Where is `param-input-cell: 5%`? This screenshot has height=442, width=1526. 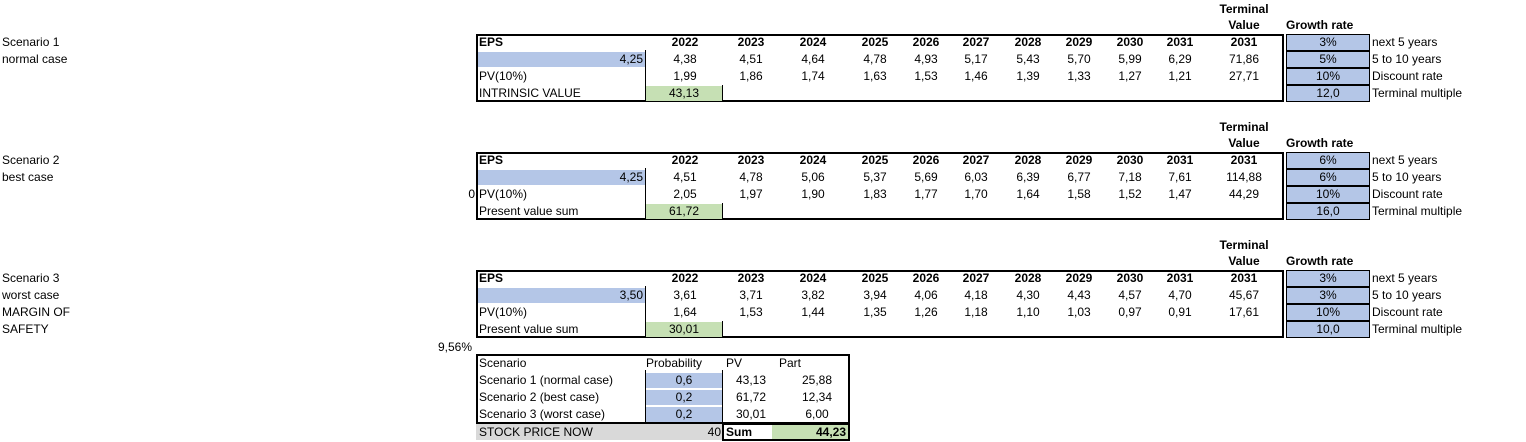 param-input-cell: 5% is located at coordinates (1328, 59).